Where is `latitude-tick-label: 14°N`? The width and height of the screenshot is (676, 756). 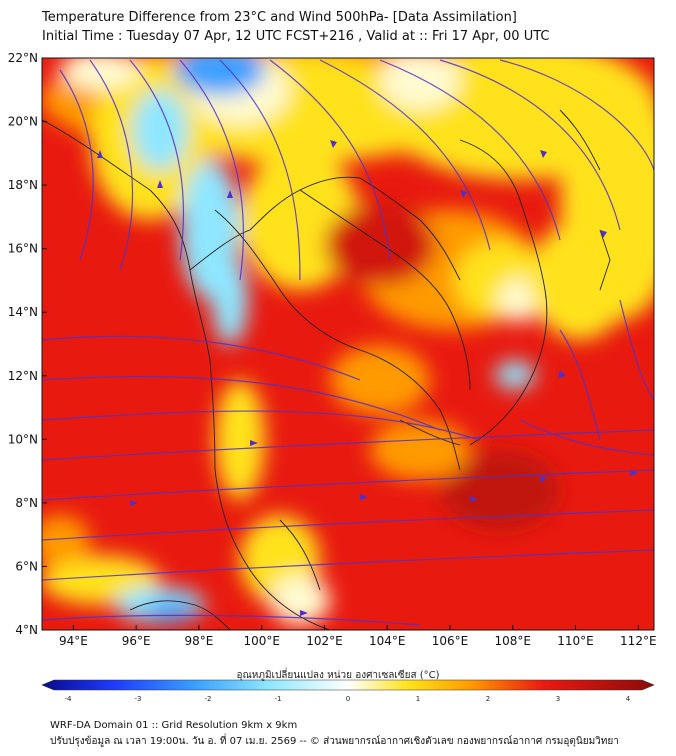 latitude-tick-label: 14°N is located at coordinates (23, 312).